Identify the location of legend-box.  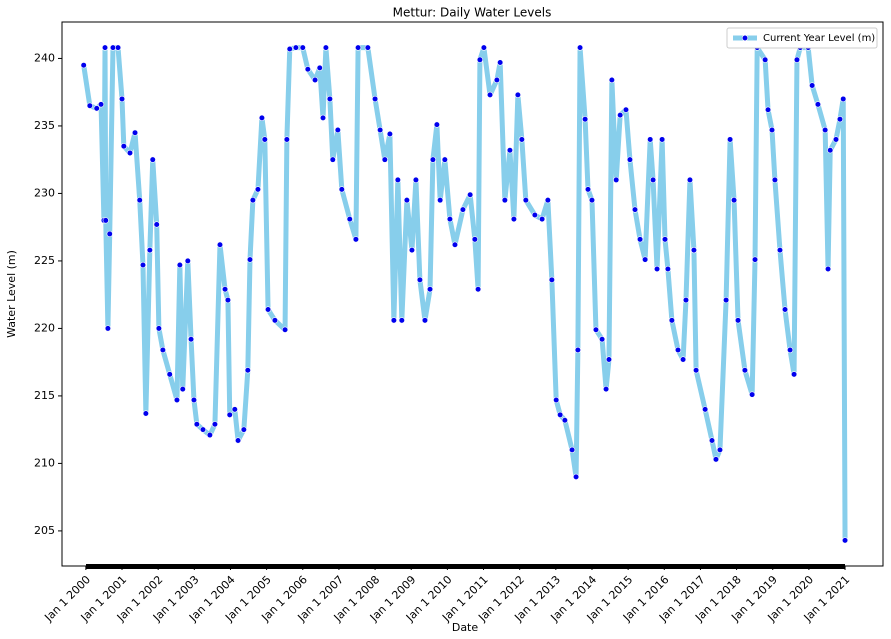
(802, 38).